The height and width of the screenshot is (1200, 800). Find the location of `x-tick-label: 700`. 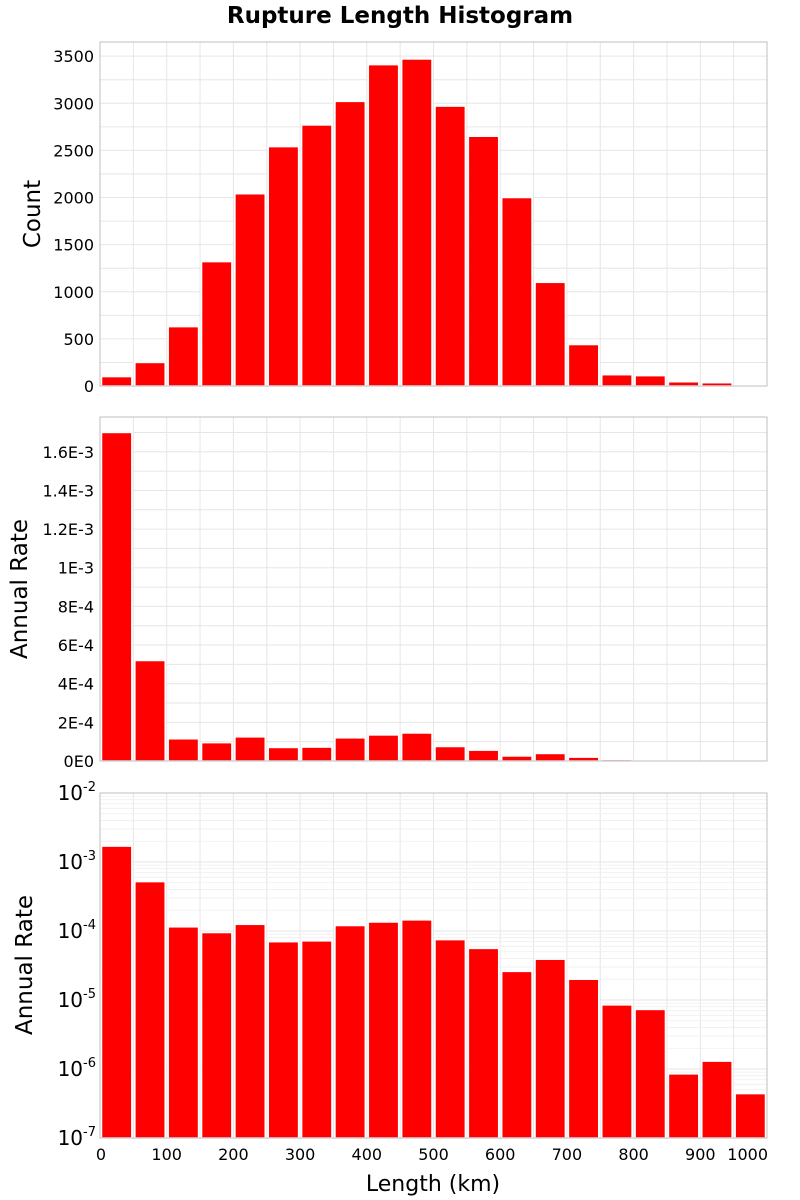

x-tick-label: 700 is located at coordinates (567, 1154).